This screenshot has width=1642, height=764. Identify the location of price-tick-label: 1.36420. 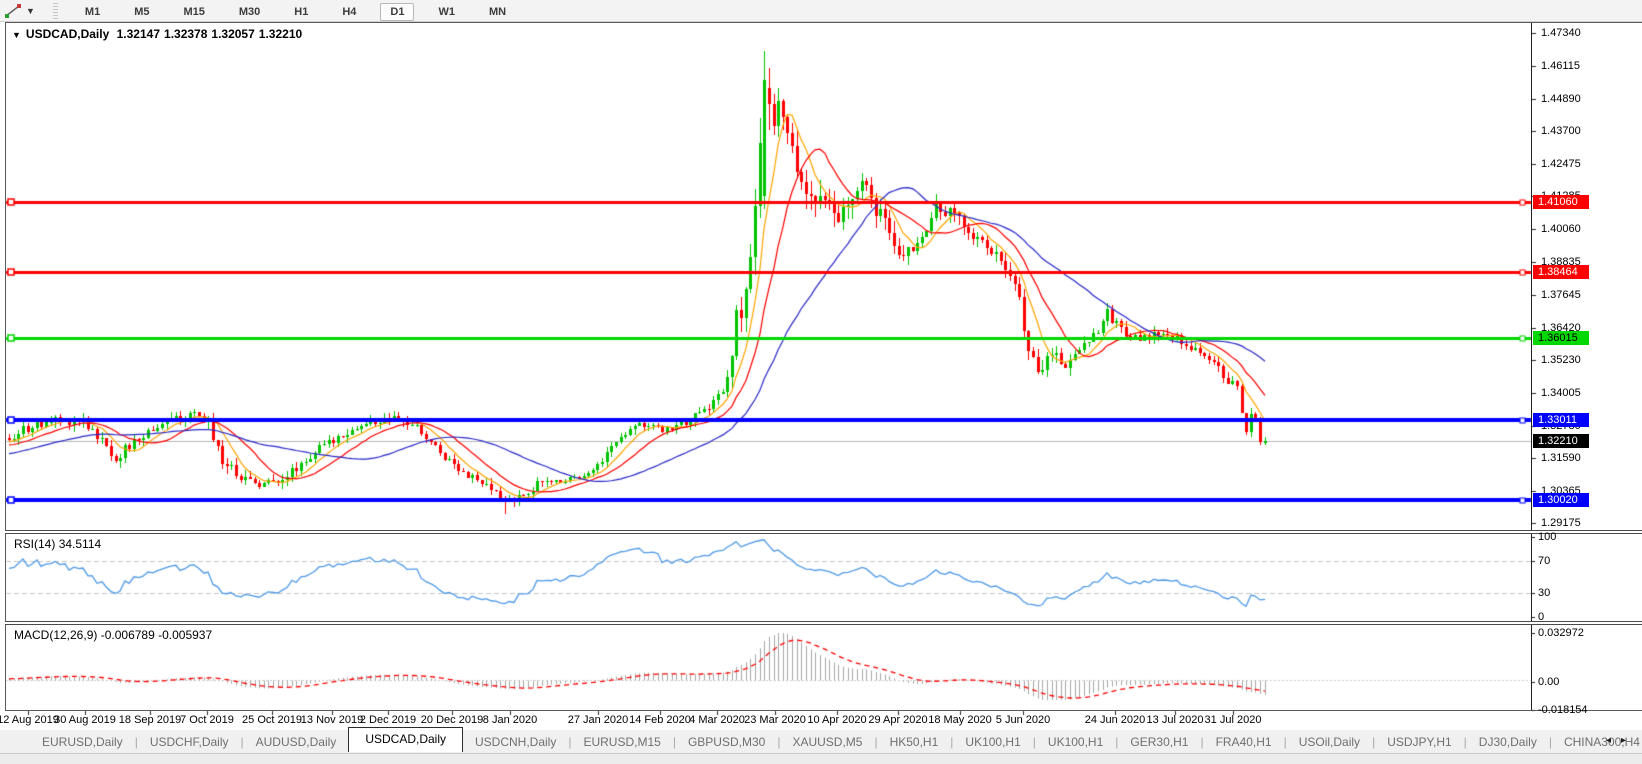
(1561, 327).